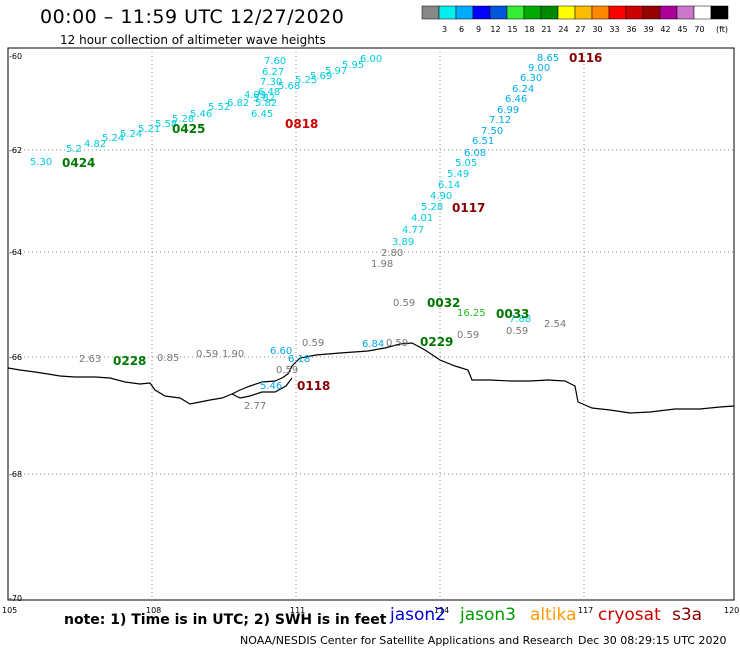 This screenshot has height=650, width=740. What do you see at coordinates (403, 242) in the screenshot?
I see `wave-height-value: 3.89` at bounding box center [403, 242].